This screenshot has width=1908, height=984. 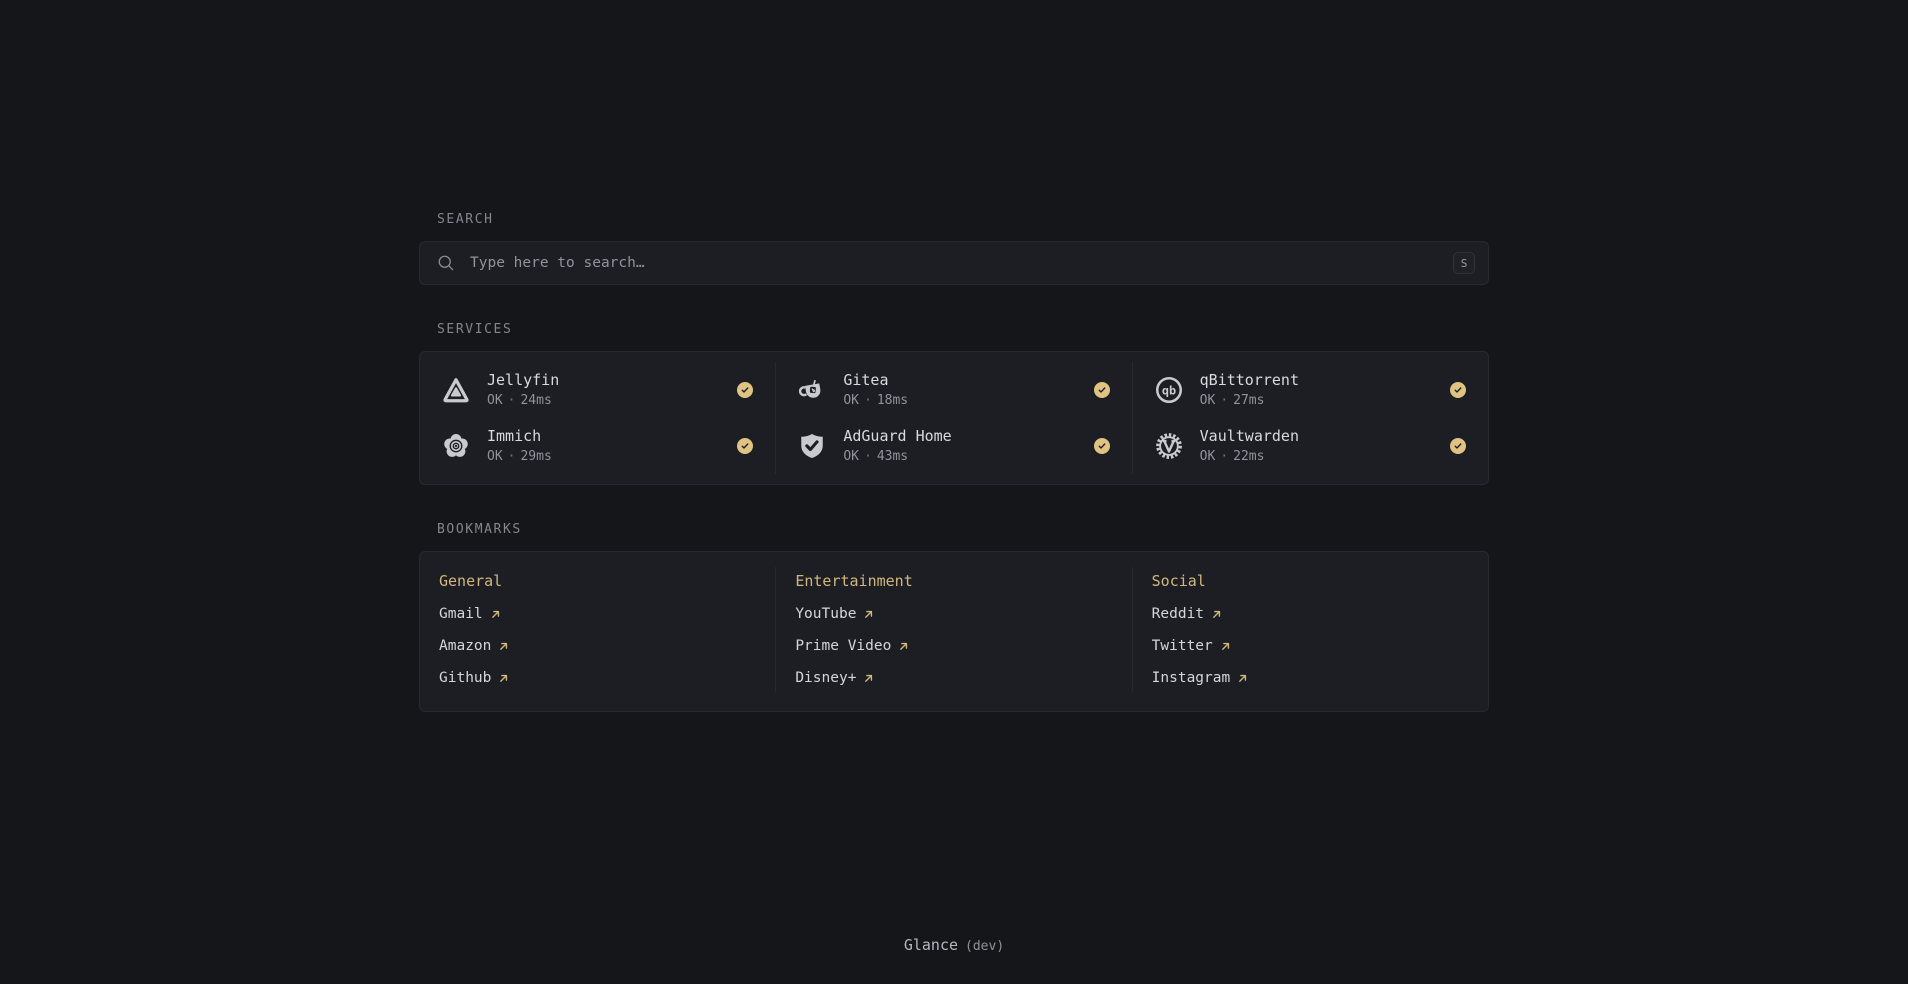 What do you see at coordinates (456, 390) in the screenshot?
I see `jellyfin-icon` at bounding box center [456, 390].